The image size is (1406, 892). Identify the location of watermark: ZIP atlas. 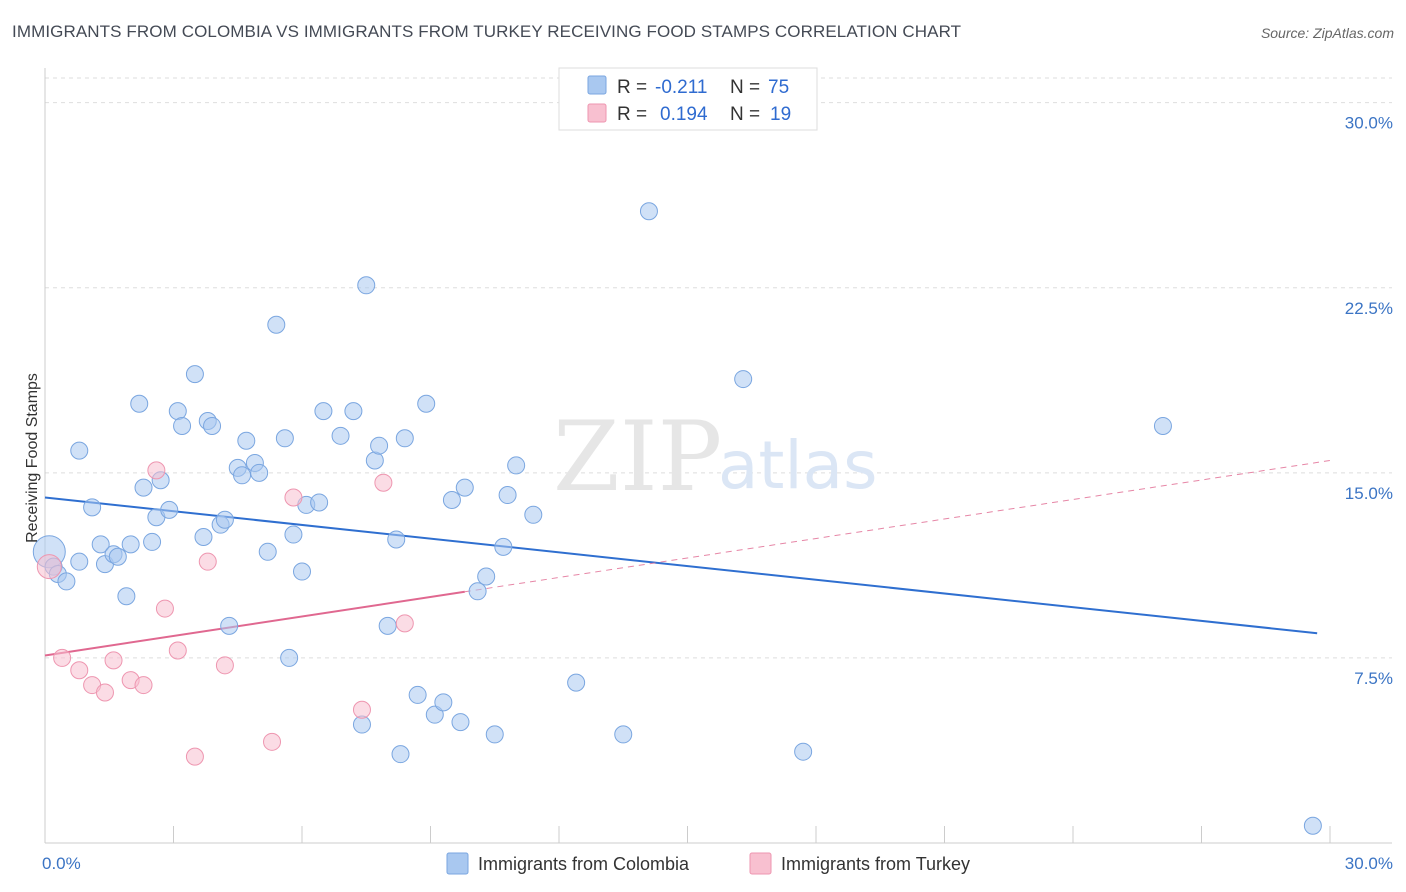
(715, 457).